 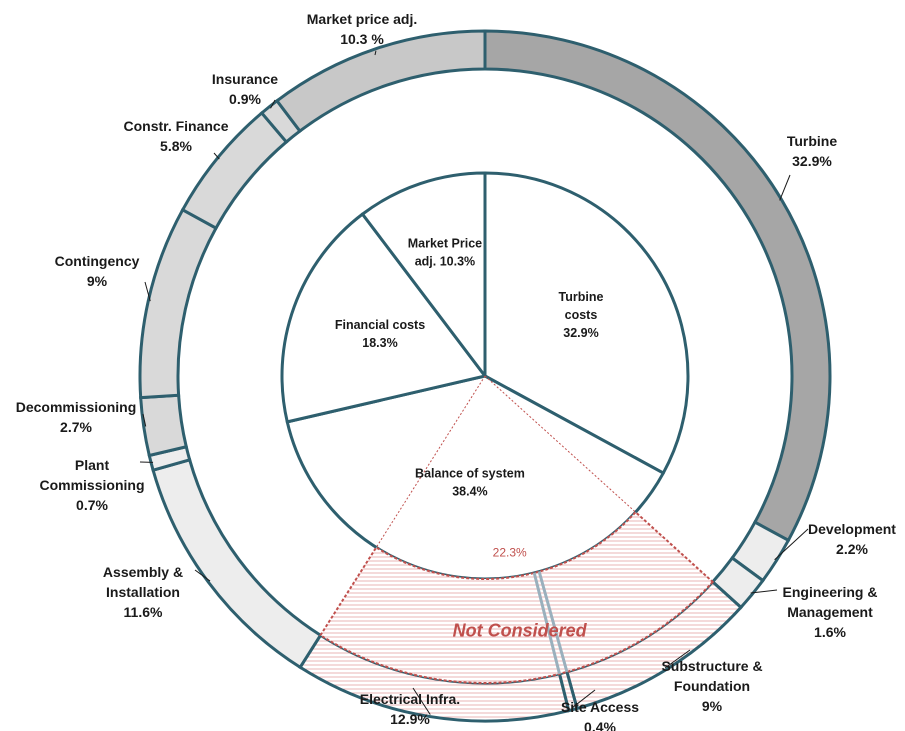 What do you see at coordinates (97, 271) in the screenshot?
I see `outer-label-contingency: Contingency 9%` at bounding box center [97, 271].